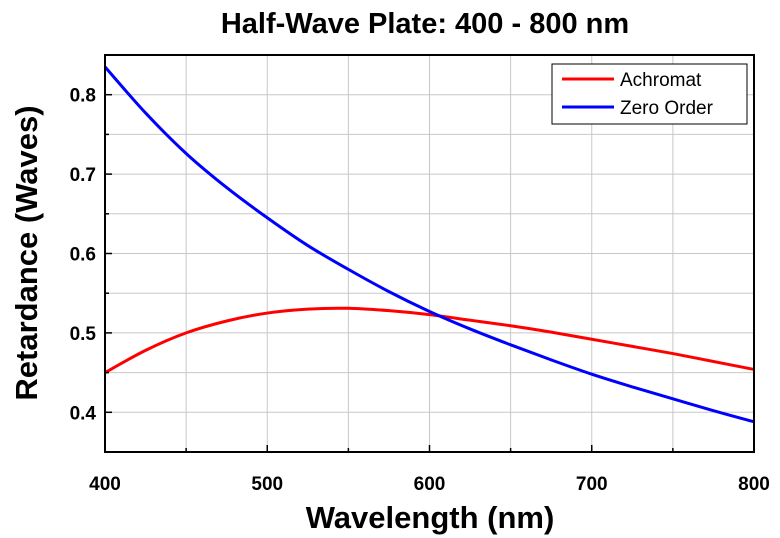 The image size is (780, 538). I want to click on legend-label-zero-order: Zero Order, so click(667, 108).